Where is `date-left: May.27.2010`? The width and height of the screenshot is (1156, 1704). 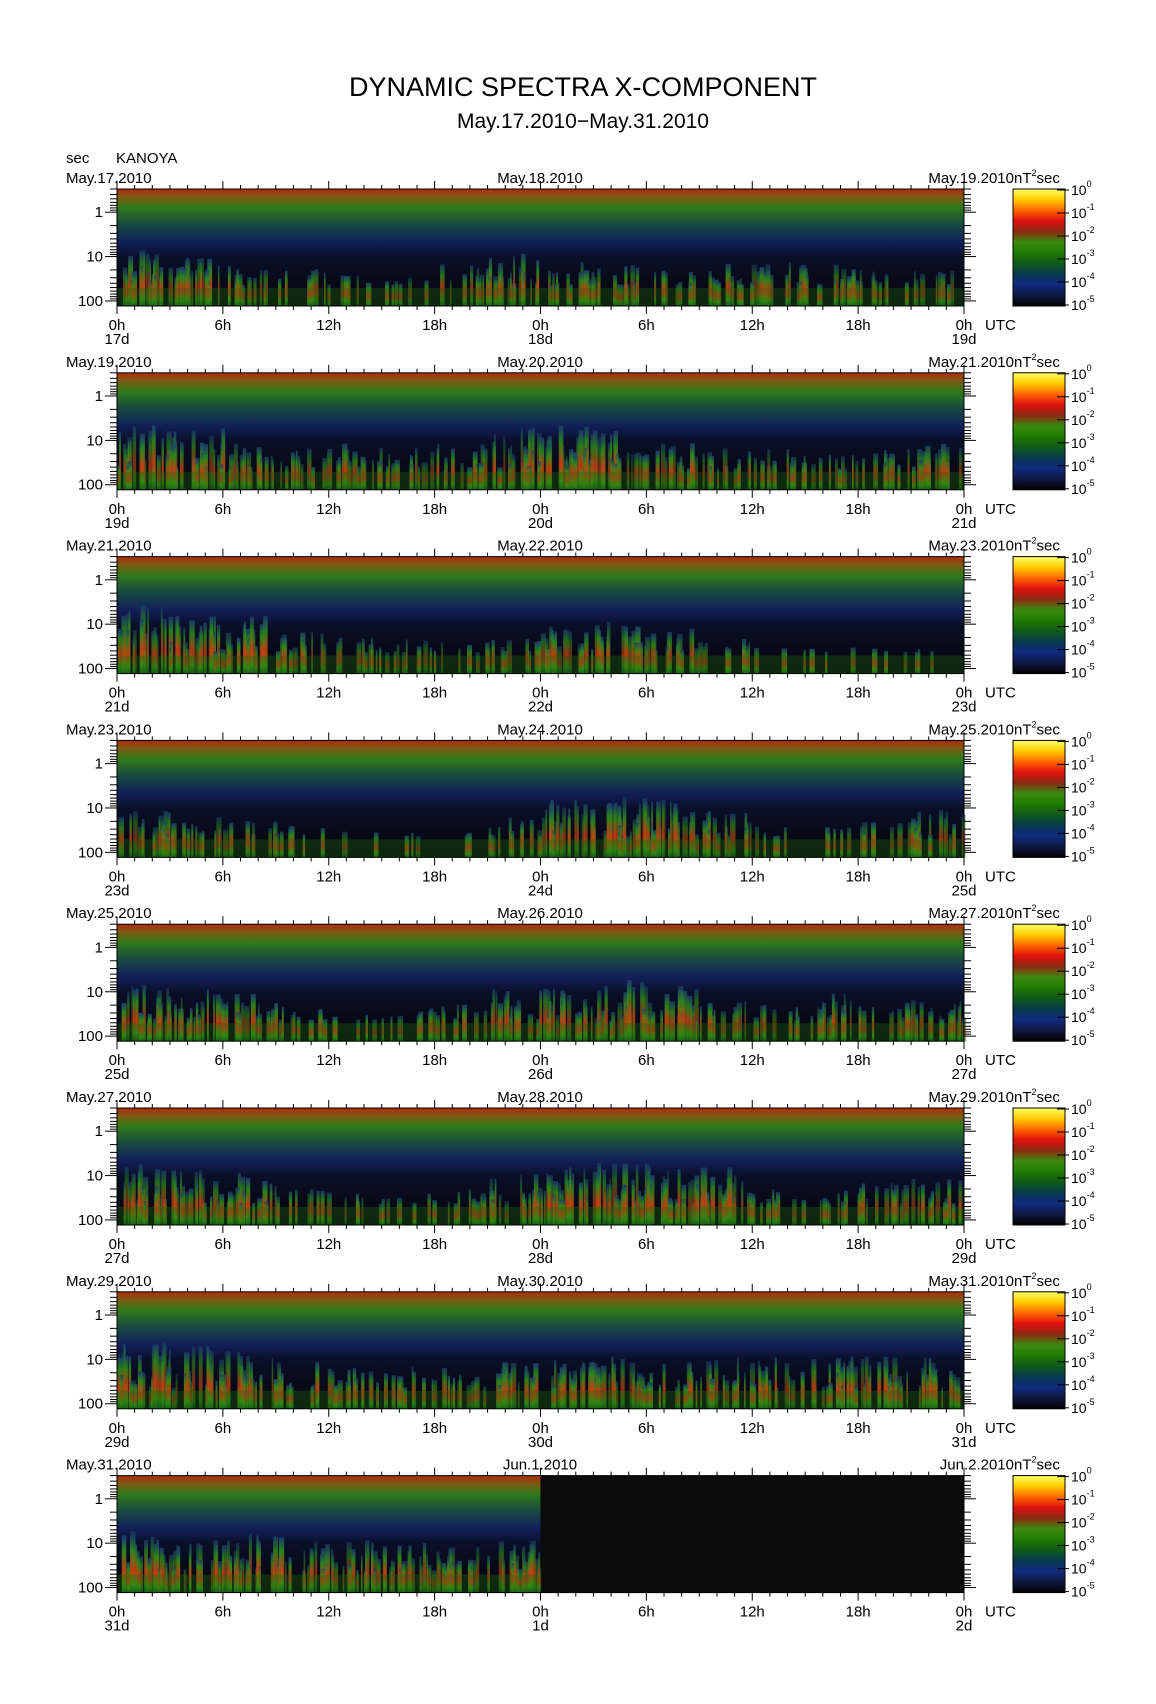 date-left: May.27.2010 is located at coordinates (109, 1097).